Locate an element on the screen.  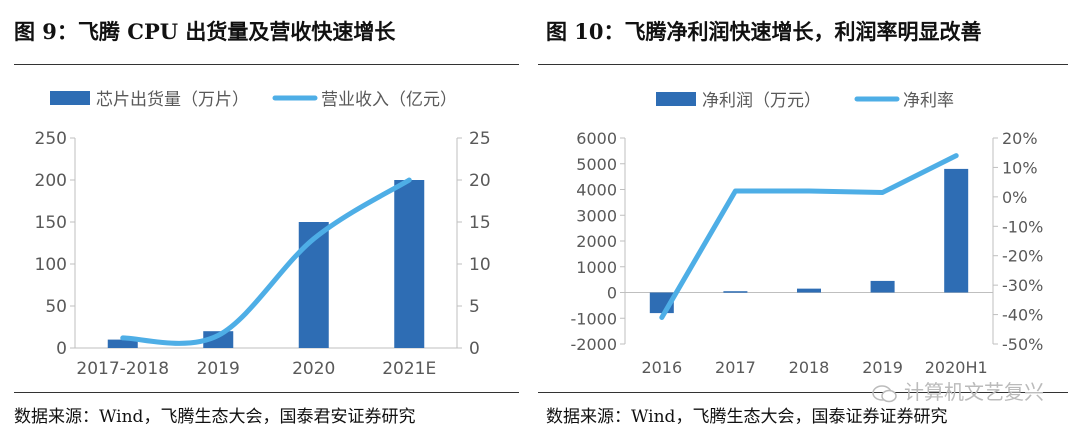
fig9-legend-line-label: 营业收入（亿元） is located at coordinates (389, 100).